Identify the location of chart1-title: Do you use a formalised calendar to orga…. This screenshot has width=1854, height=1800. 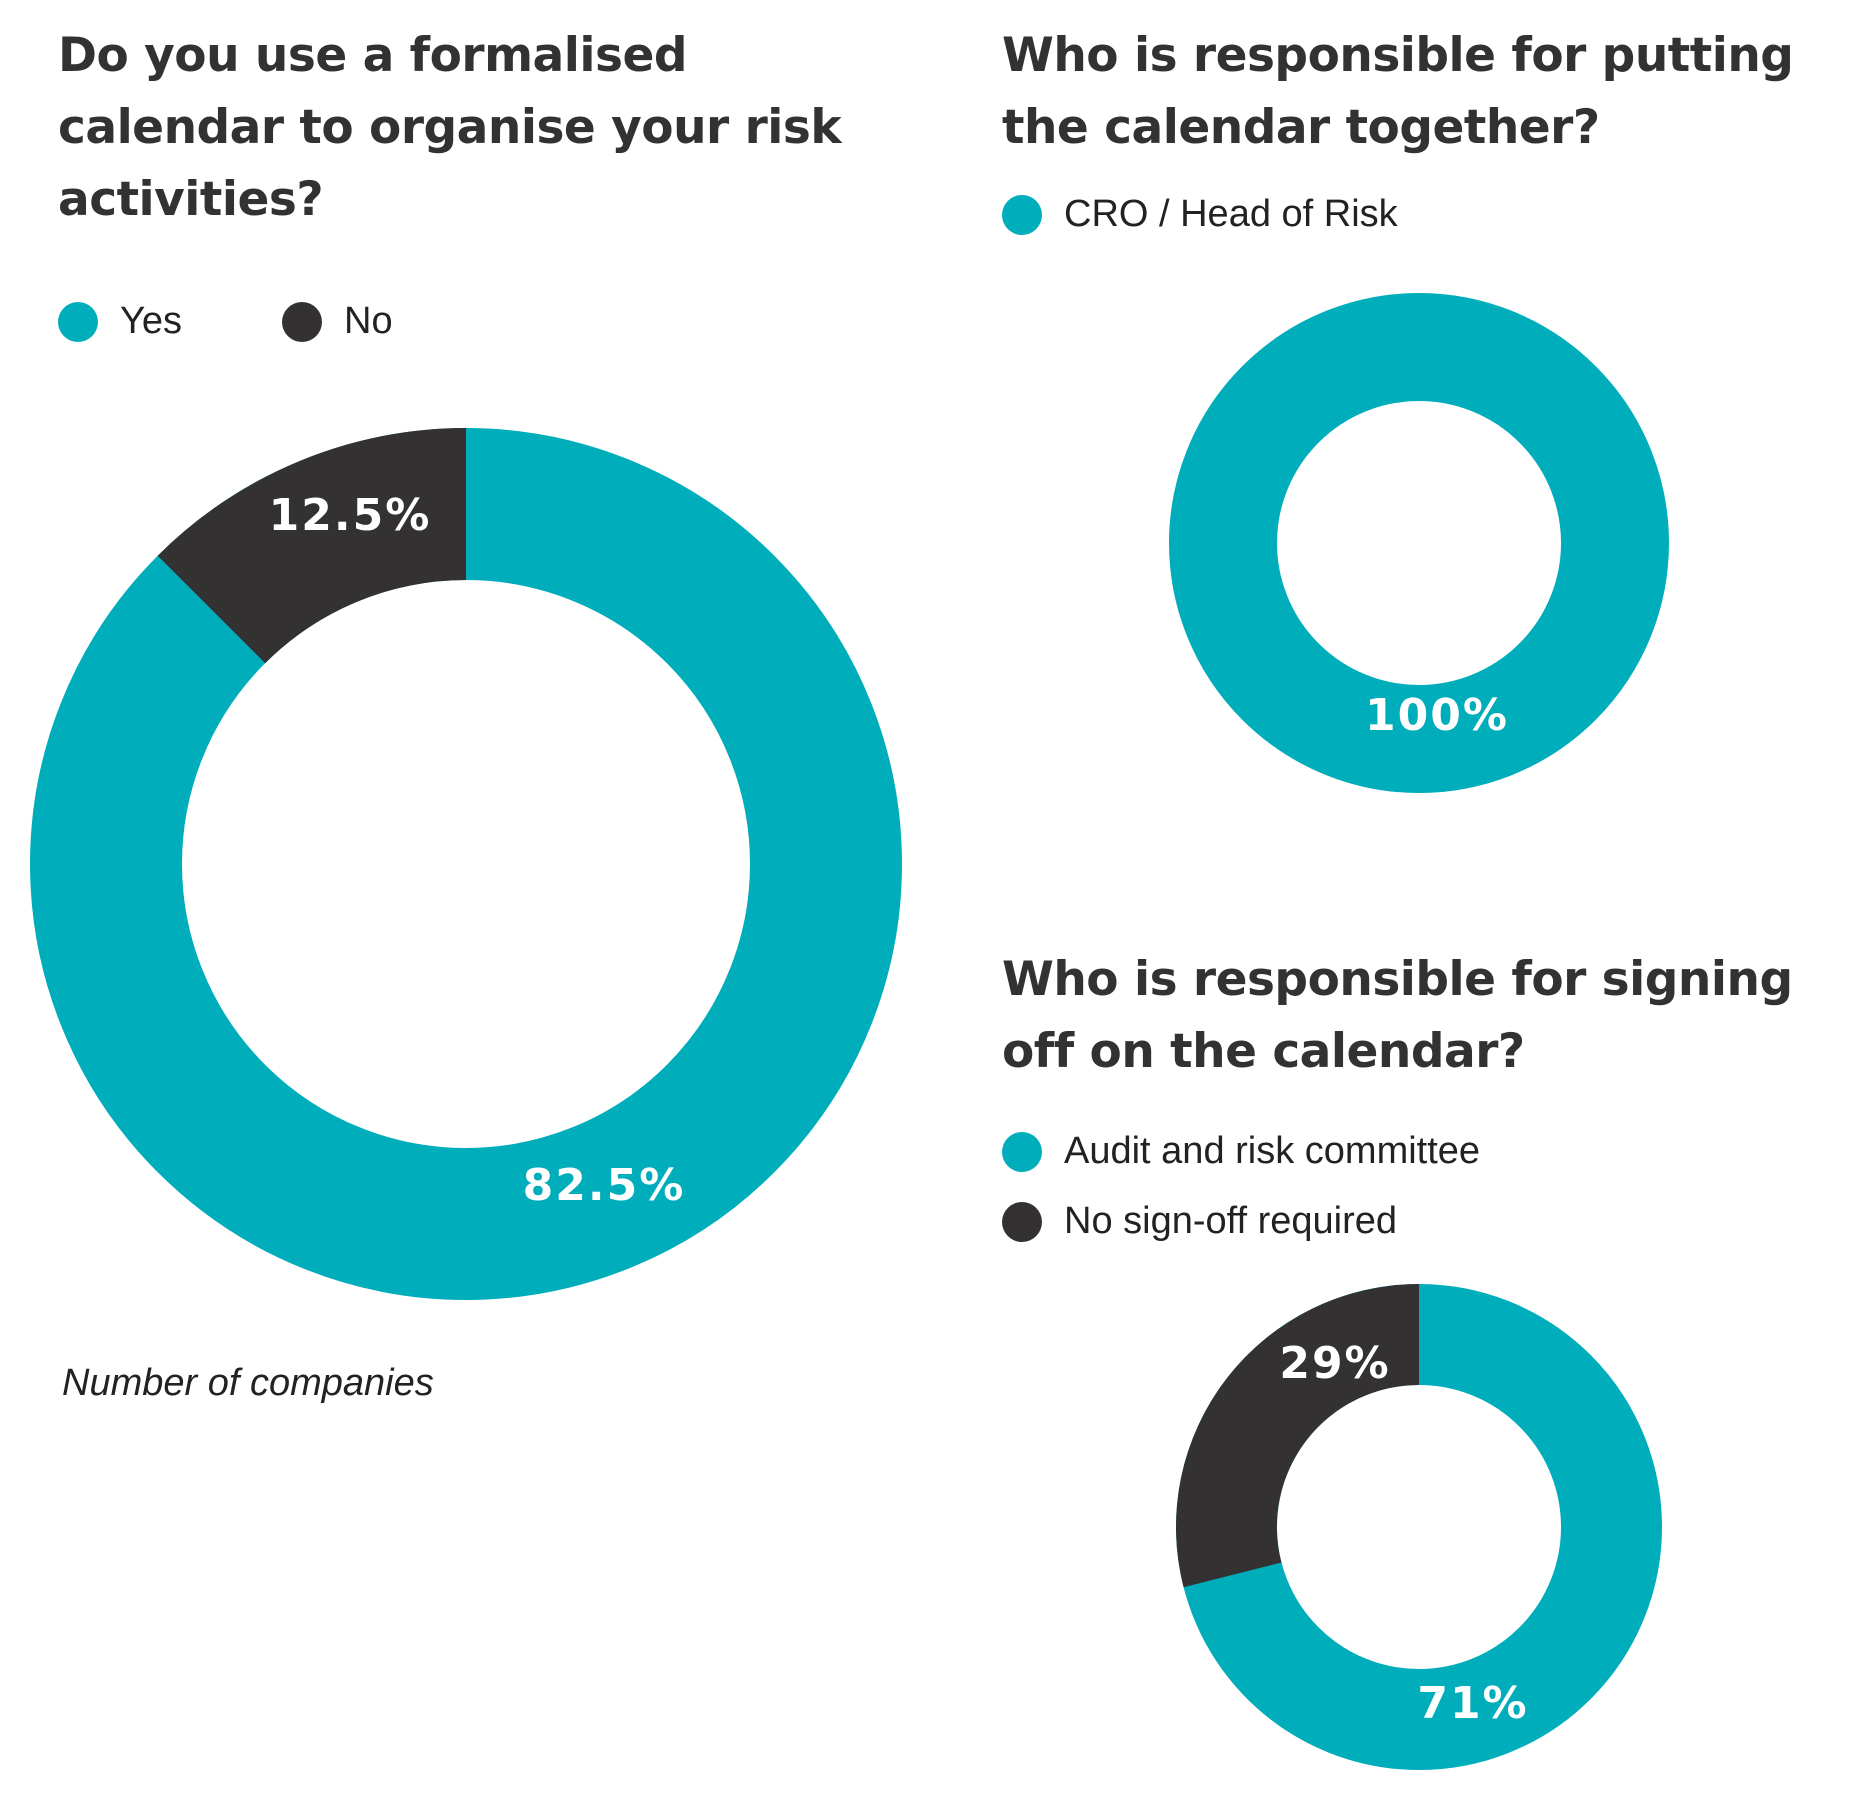
(450, 128).